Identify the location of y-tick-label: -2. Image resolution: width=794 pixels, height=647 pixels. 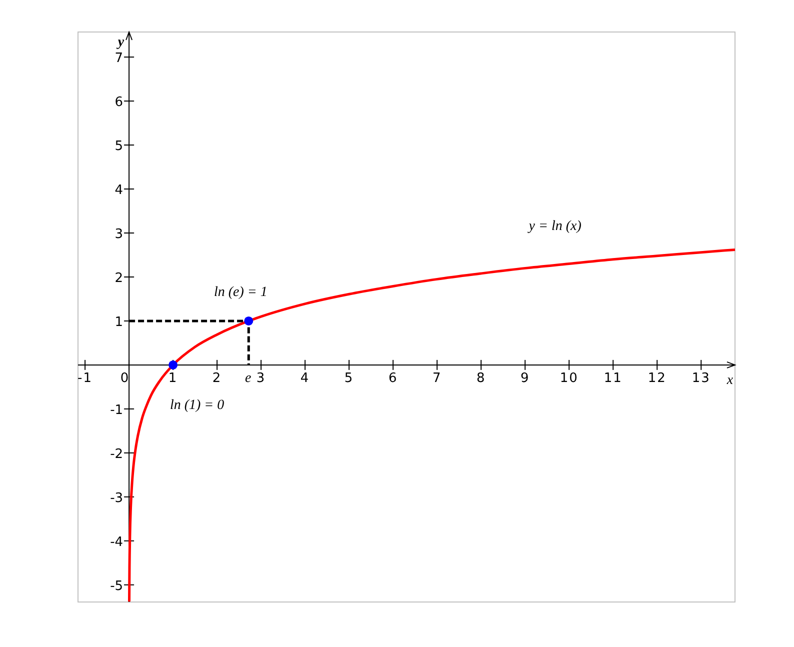
(117, 454).